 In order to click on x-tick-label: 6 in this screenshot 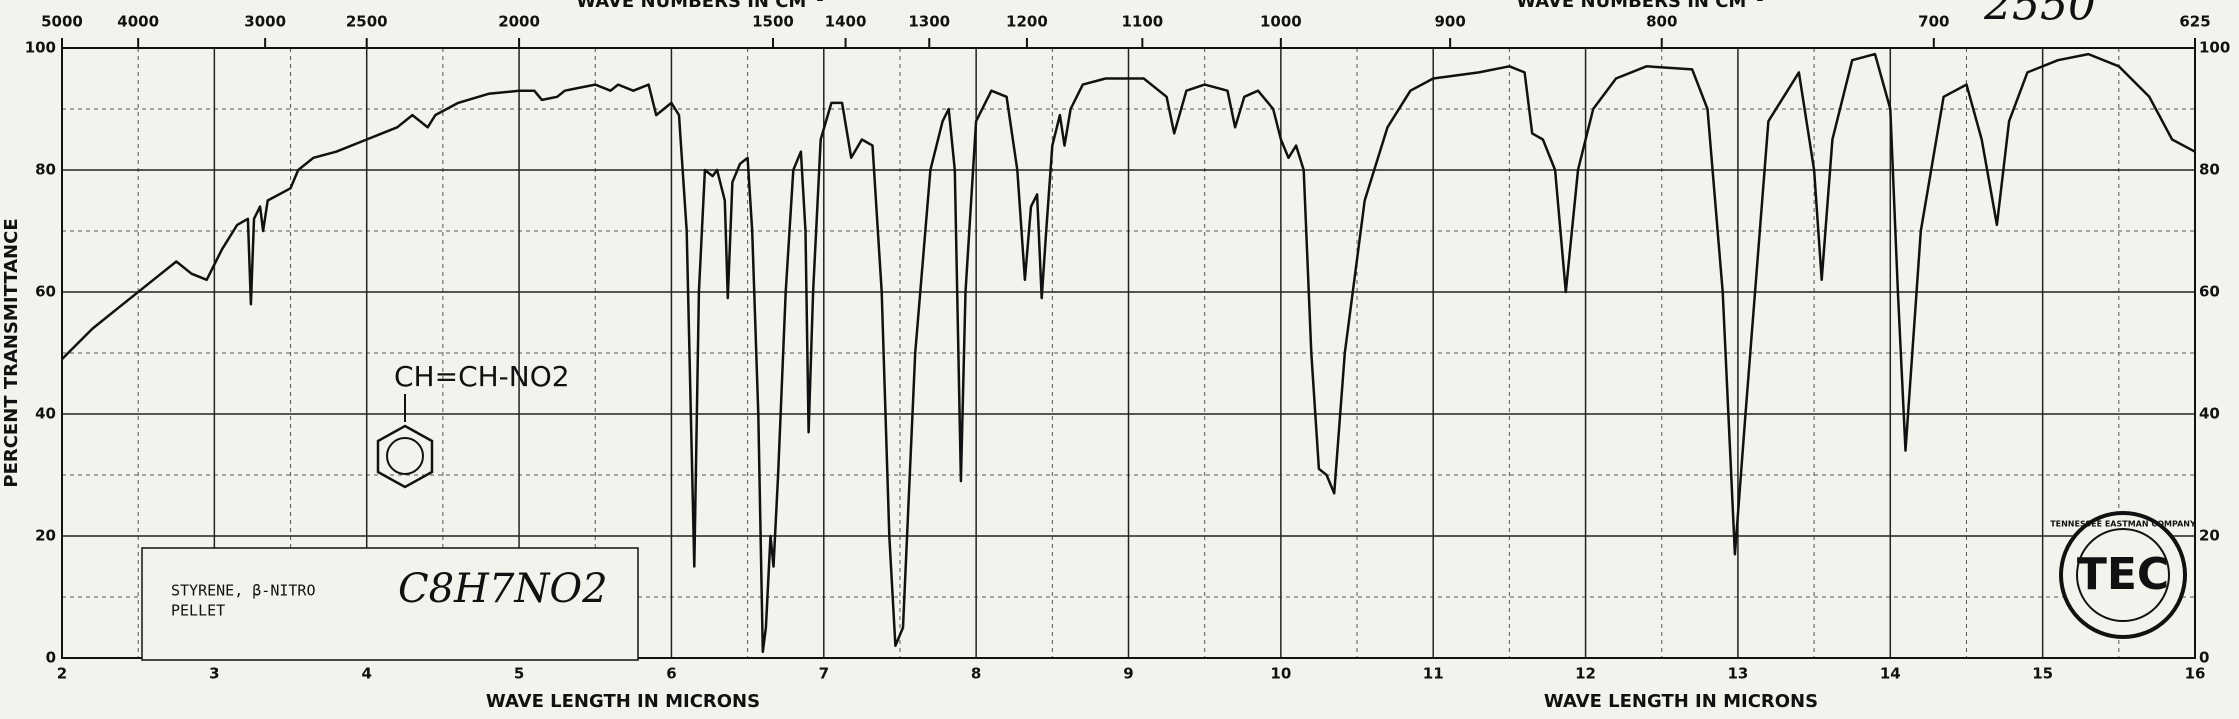, I will do `click(671, 674)`.